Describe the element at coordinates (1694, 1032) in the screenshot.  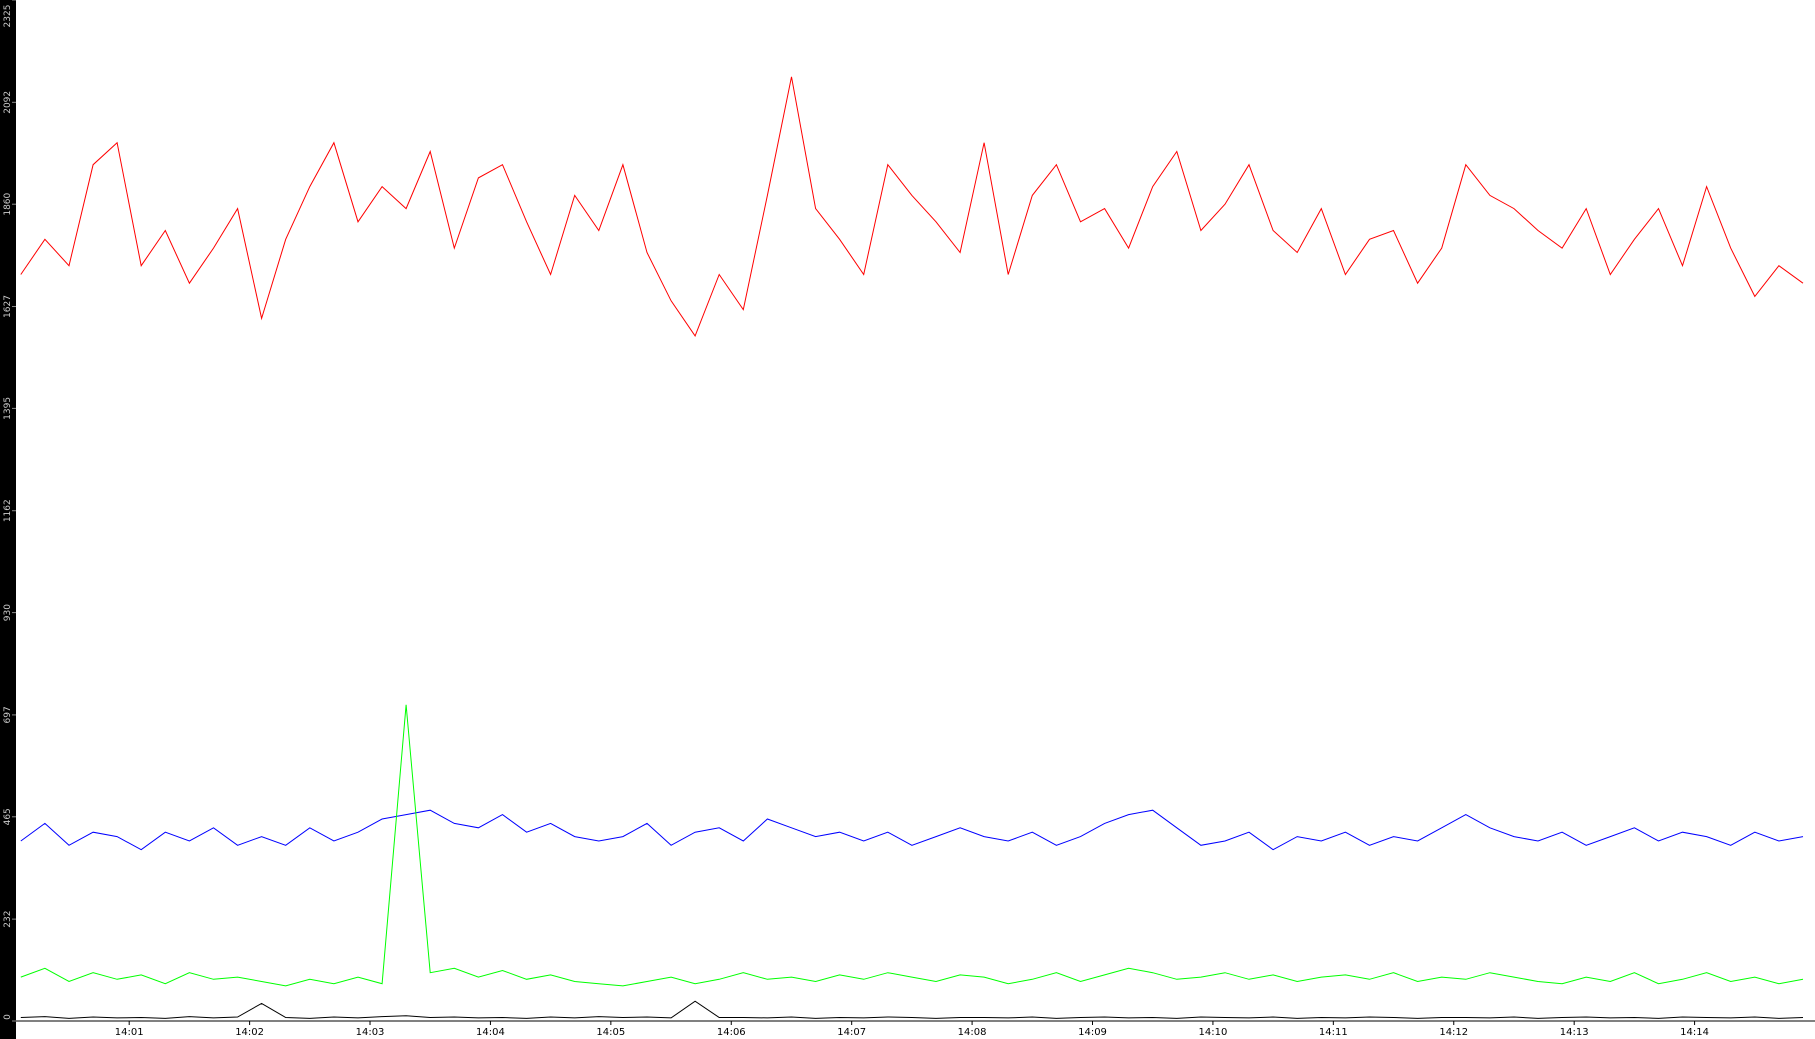
I see `x-tick-label: 14:14` at that location.